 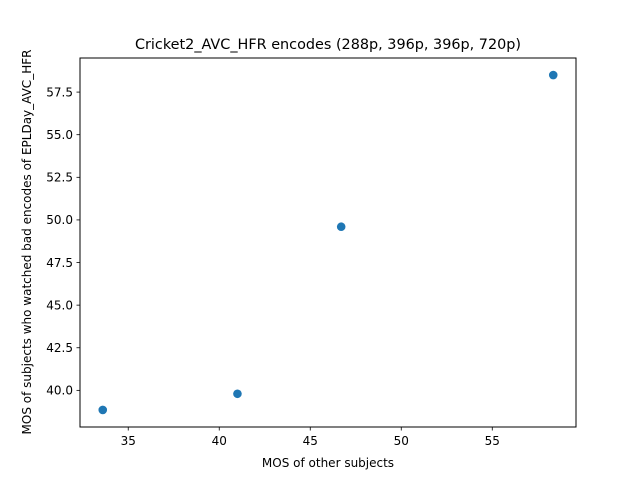 I want to click on y-tick-label: 45.0, so click(x=59, y=305).